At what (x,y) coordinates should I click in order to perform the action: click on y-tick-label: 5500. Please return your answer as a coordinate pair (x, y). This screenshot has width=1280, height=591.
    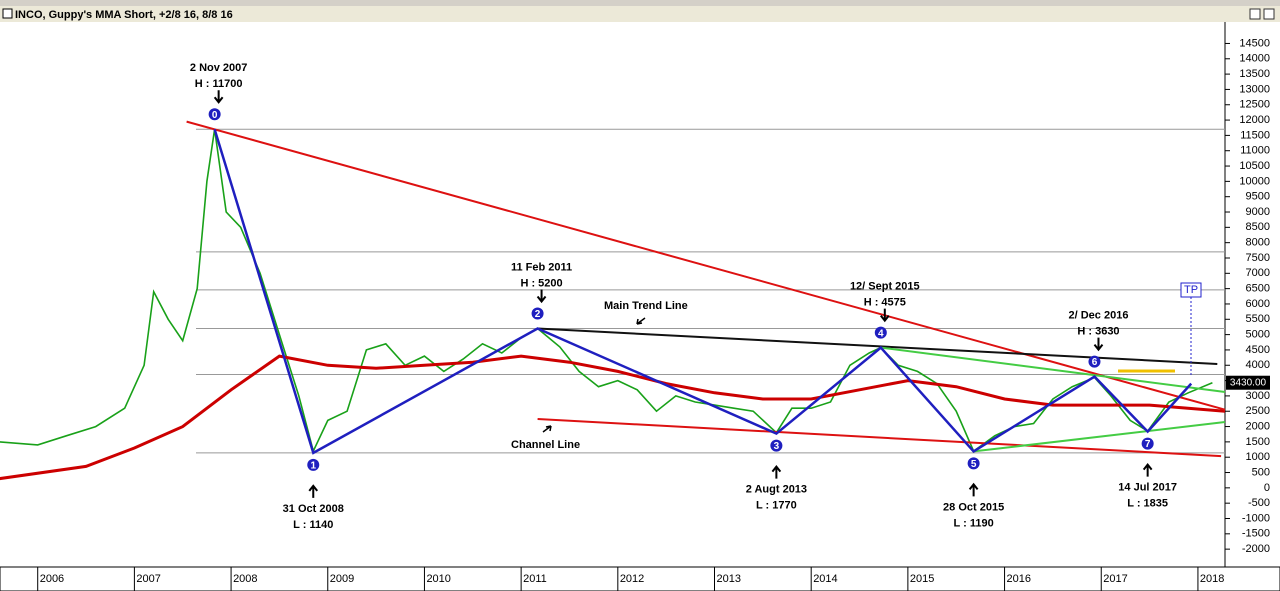
    Looking at the image, I should click on (1258, 319).